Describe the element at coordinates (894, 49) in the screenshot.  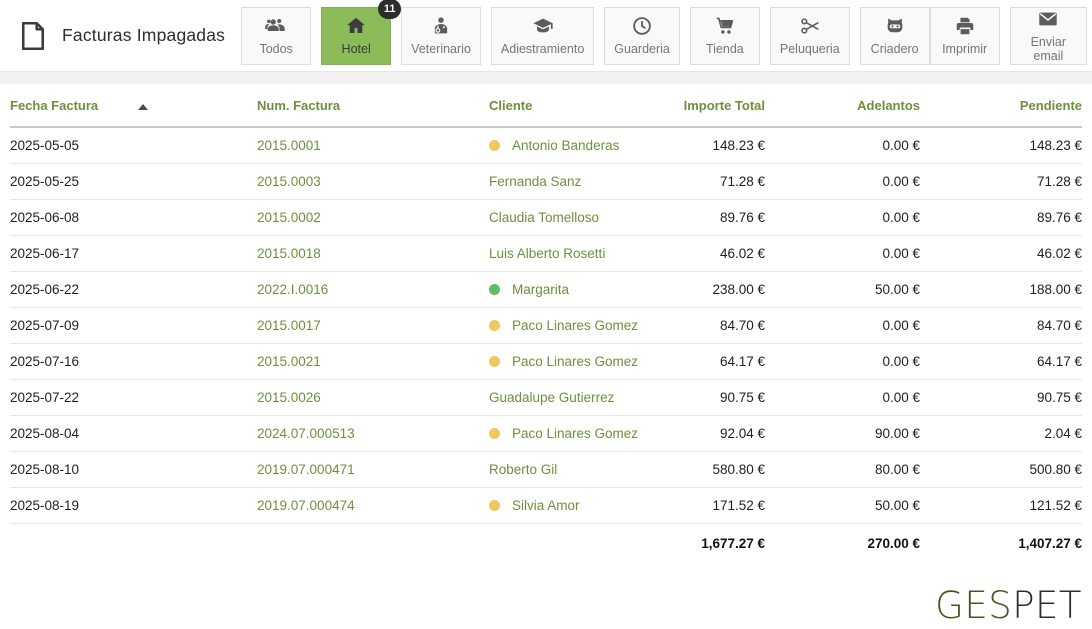
I see `filter-label: Criadero` at that location.